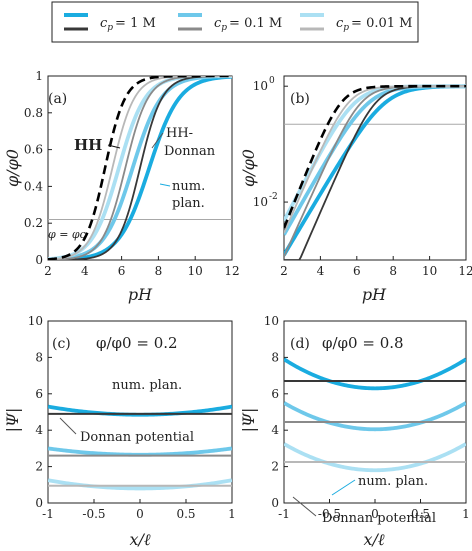 The image size is (472, 551). I want to click on legend-item-1: cp = 0.1 M, so click(230, 23).